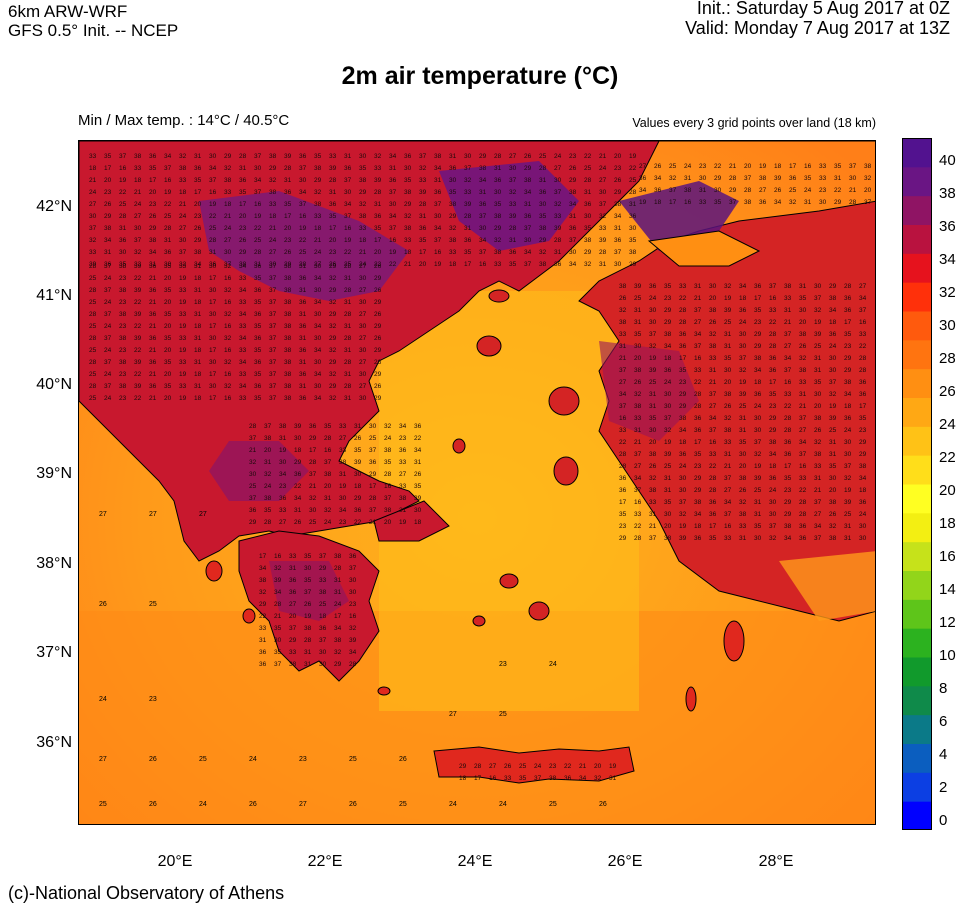 The image size is (960, 909). I want to click on land-value-label: 24, so click(688, 166).